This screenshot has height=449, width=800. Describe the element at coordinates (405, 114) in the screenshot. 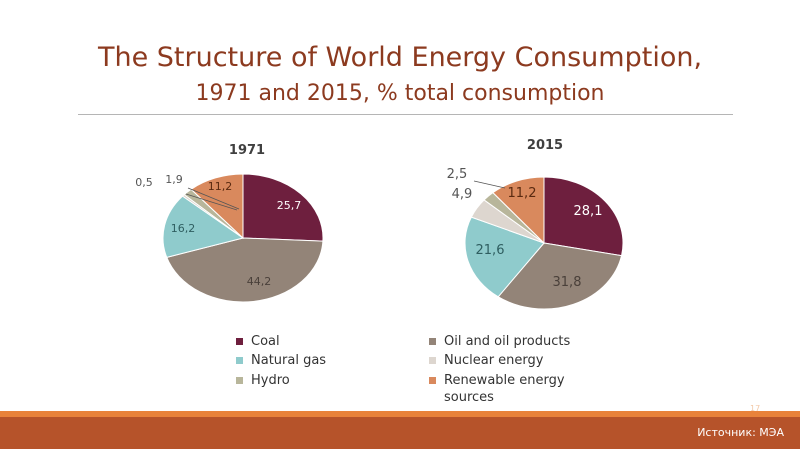

I see `title-divider` at that location.